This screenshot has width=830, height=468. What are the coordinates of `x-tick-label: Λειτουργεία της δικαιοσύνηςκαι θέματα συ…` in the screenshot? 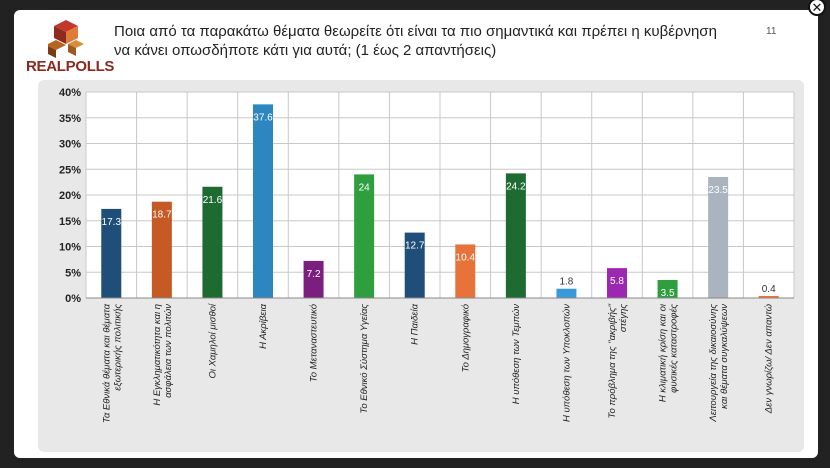 It's located at (719, 363).